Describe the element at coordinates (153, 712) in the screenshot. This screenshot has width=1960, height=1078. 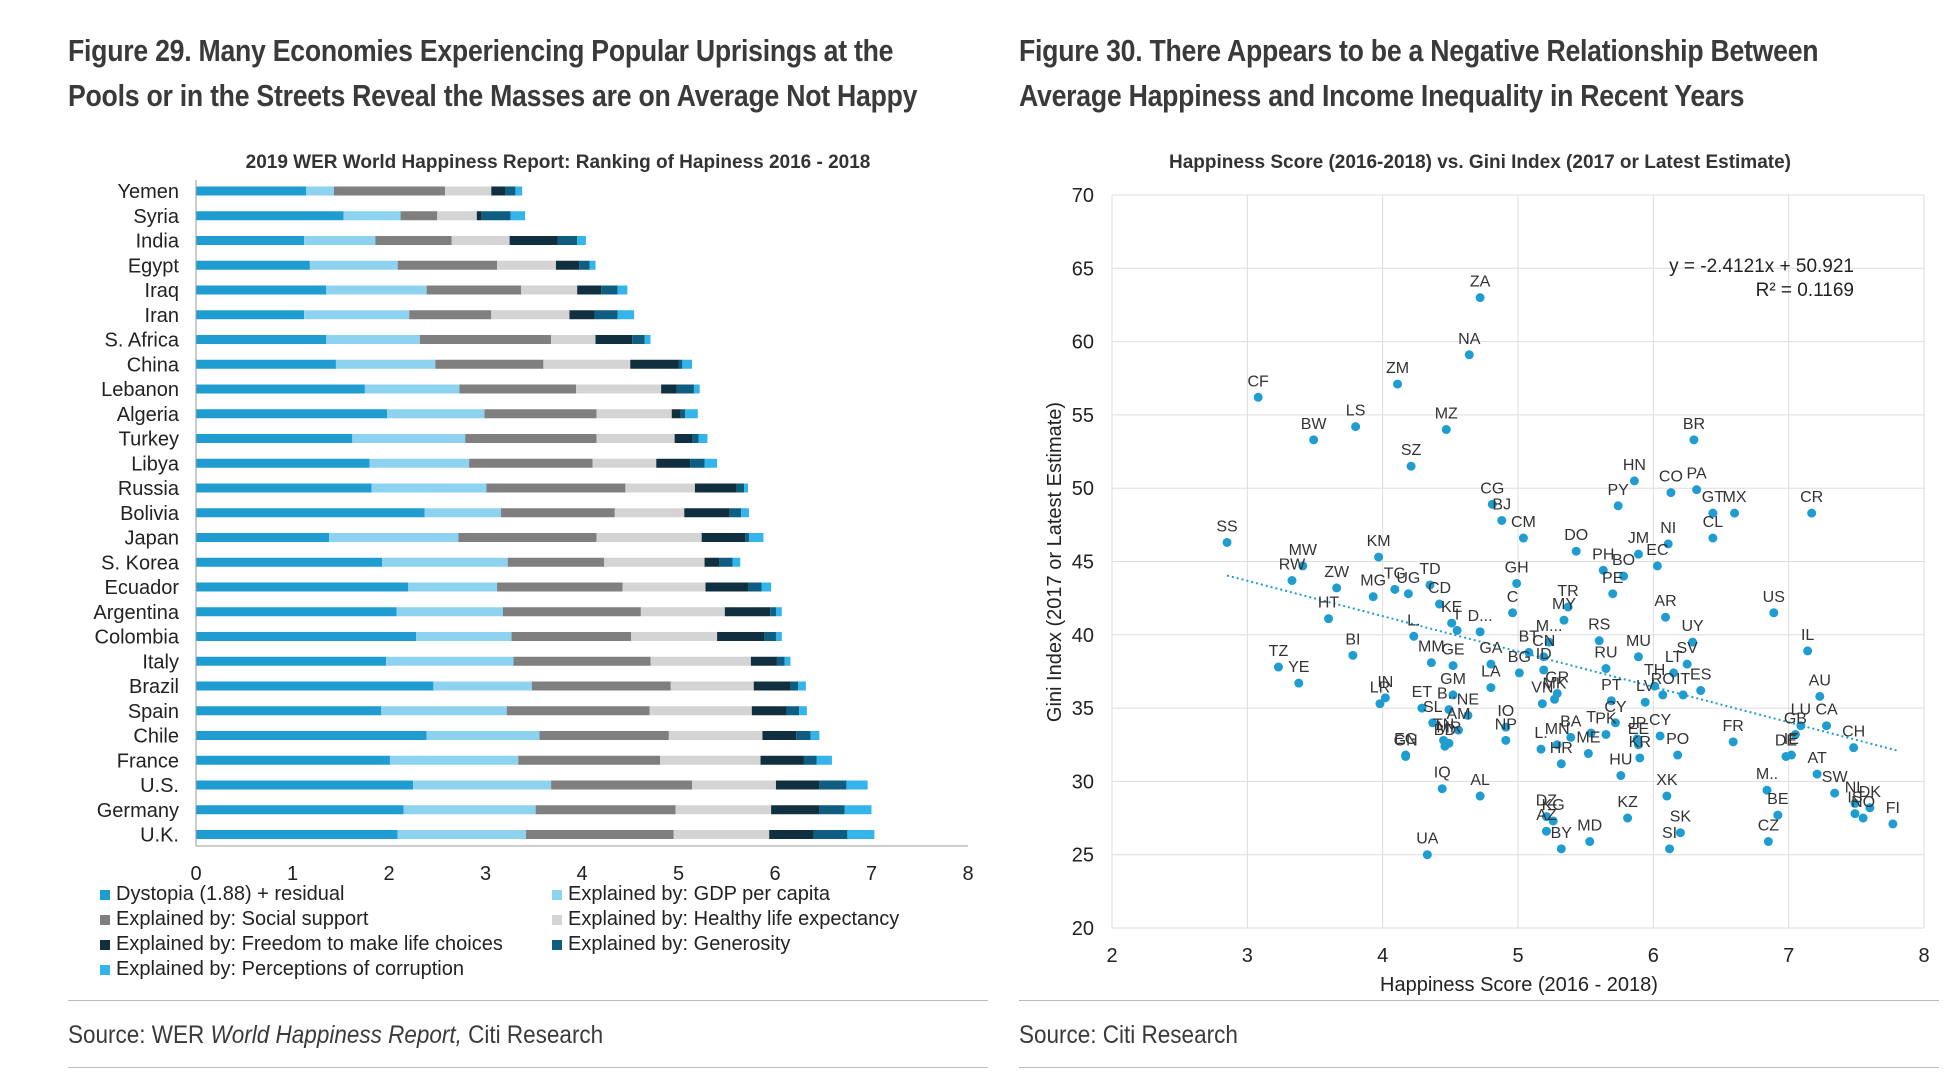
I see `category-label: Spain` at that location.